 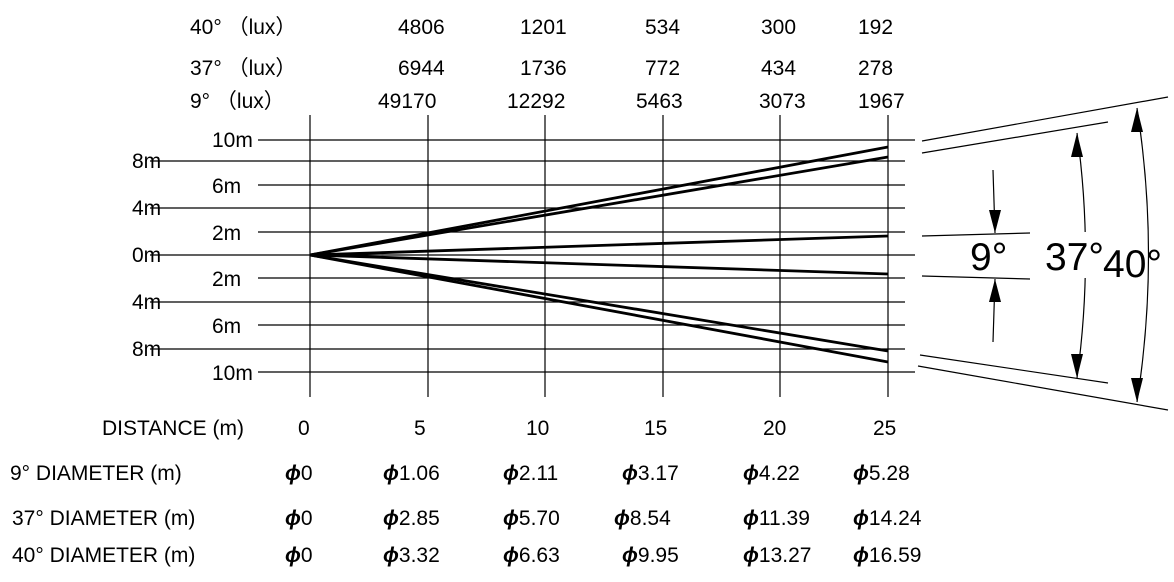 I want to click on diameter-row-label-40: 40° DIAMETER (m), so click(x=103, y=555).